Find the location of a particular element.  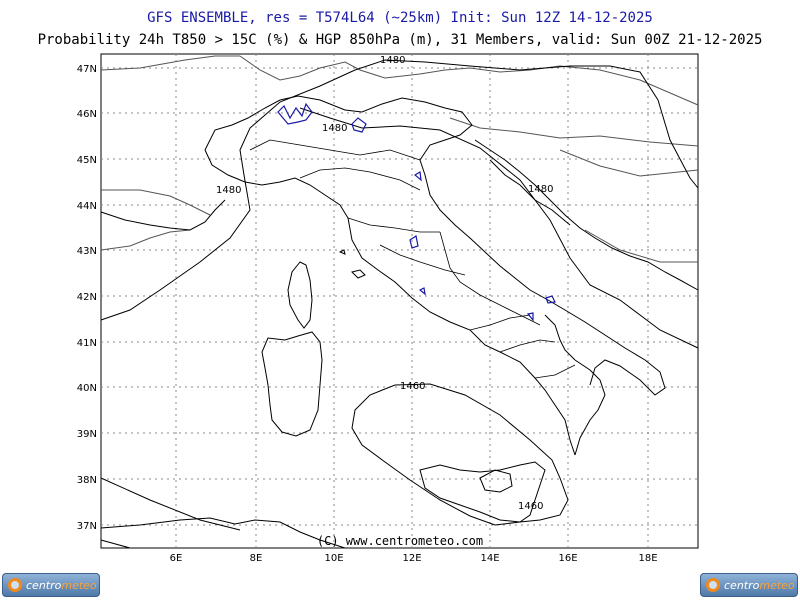

lat-label: 44N is located at coordinates (87, 206).